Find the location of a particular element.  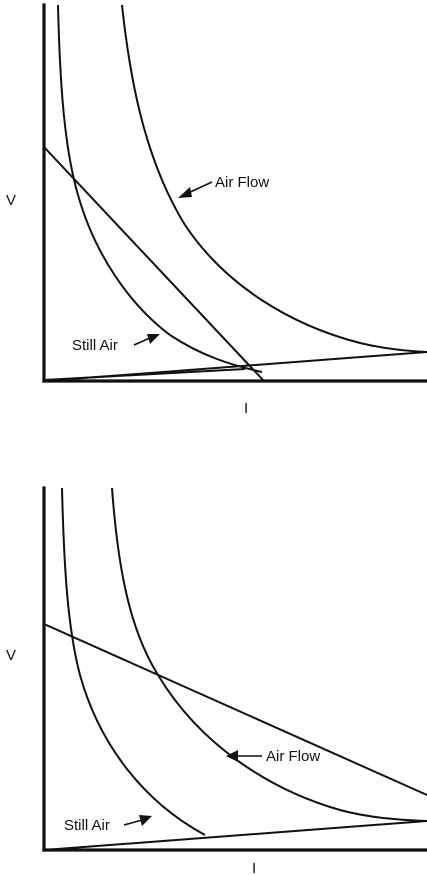

still-air-curve is located at coordinates (133, 661).